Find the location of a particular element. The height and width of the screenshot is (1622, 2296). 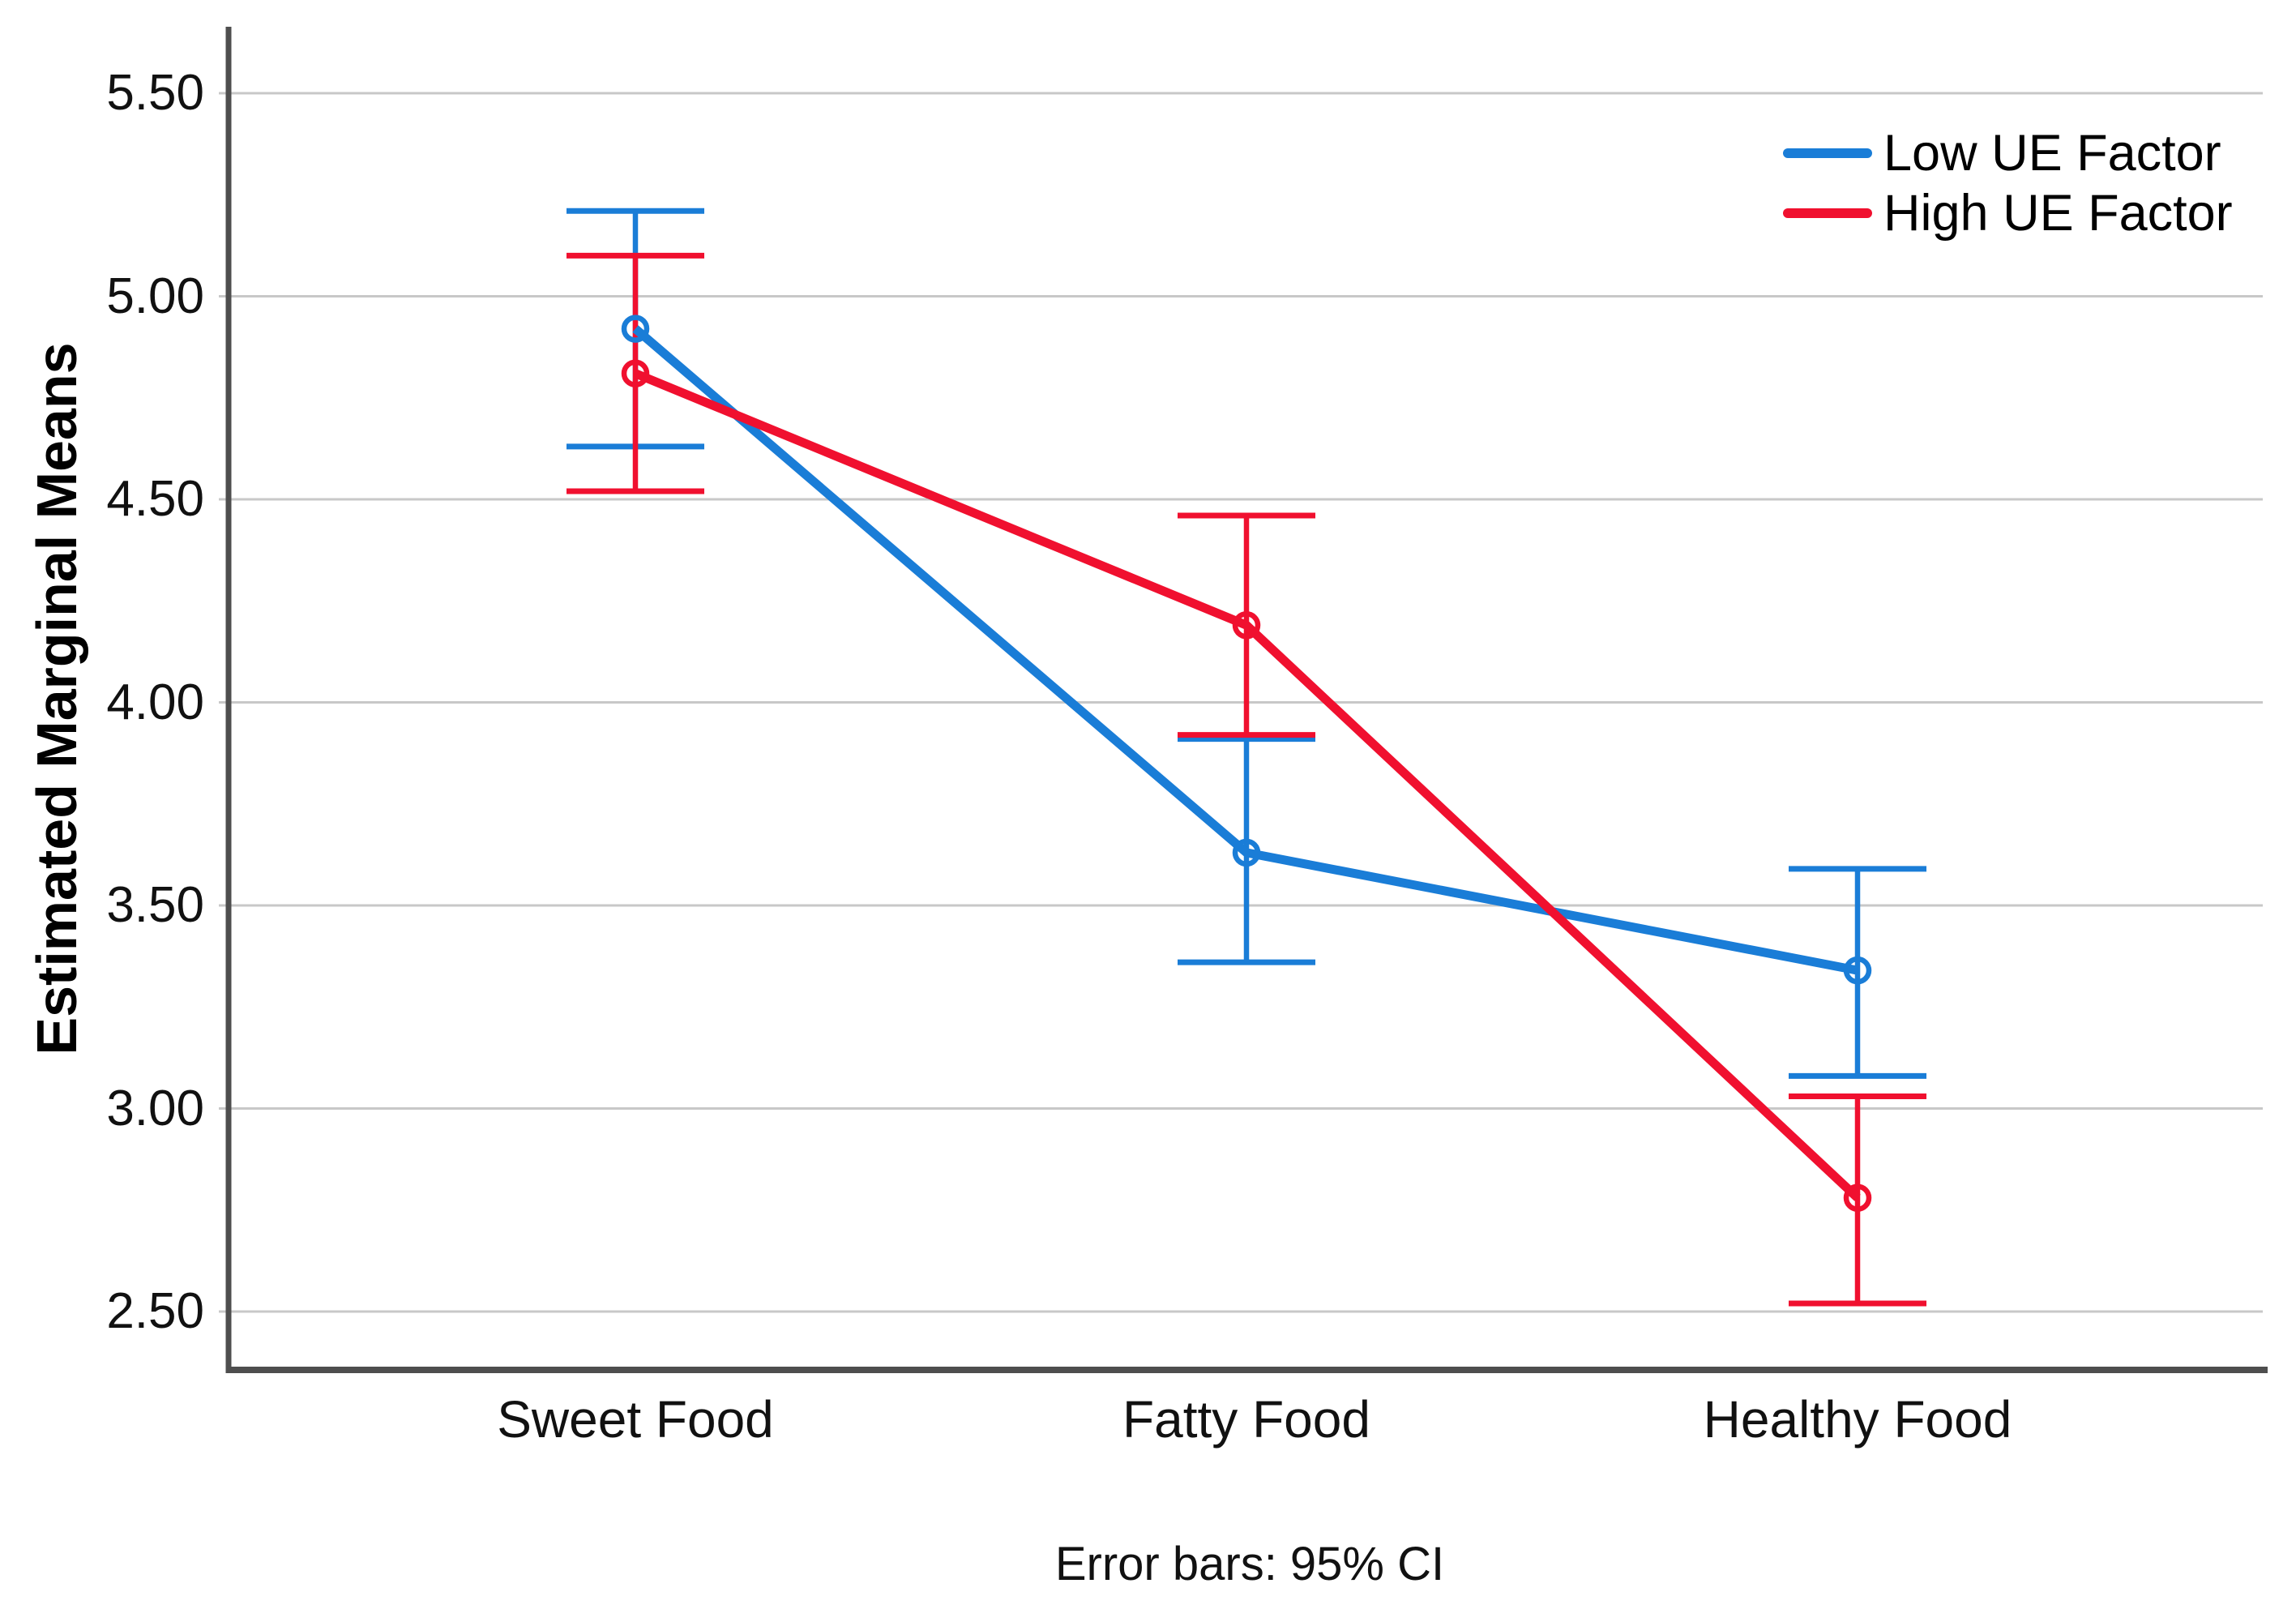

legend-item-high-ue: High UE Factor is located at coordinates (2008, 213).